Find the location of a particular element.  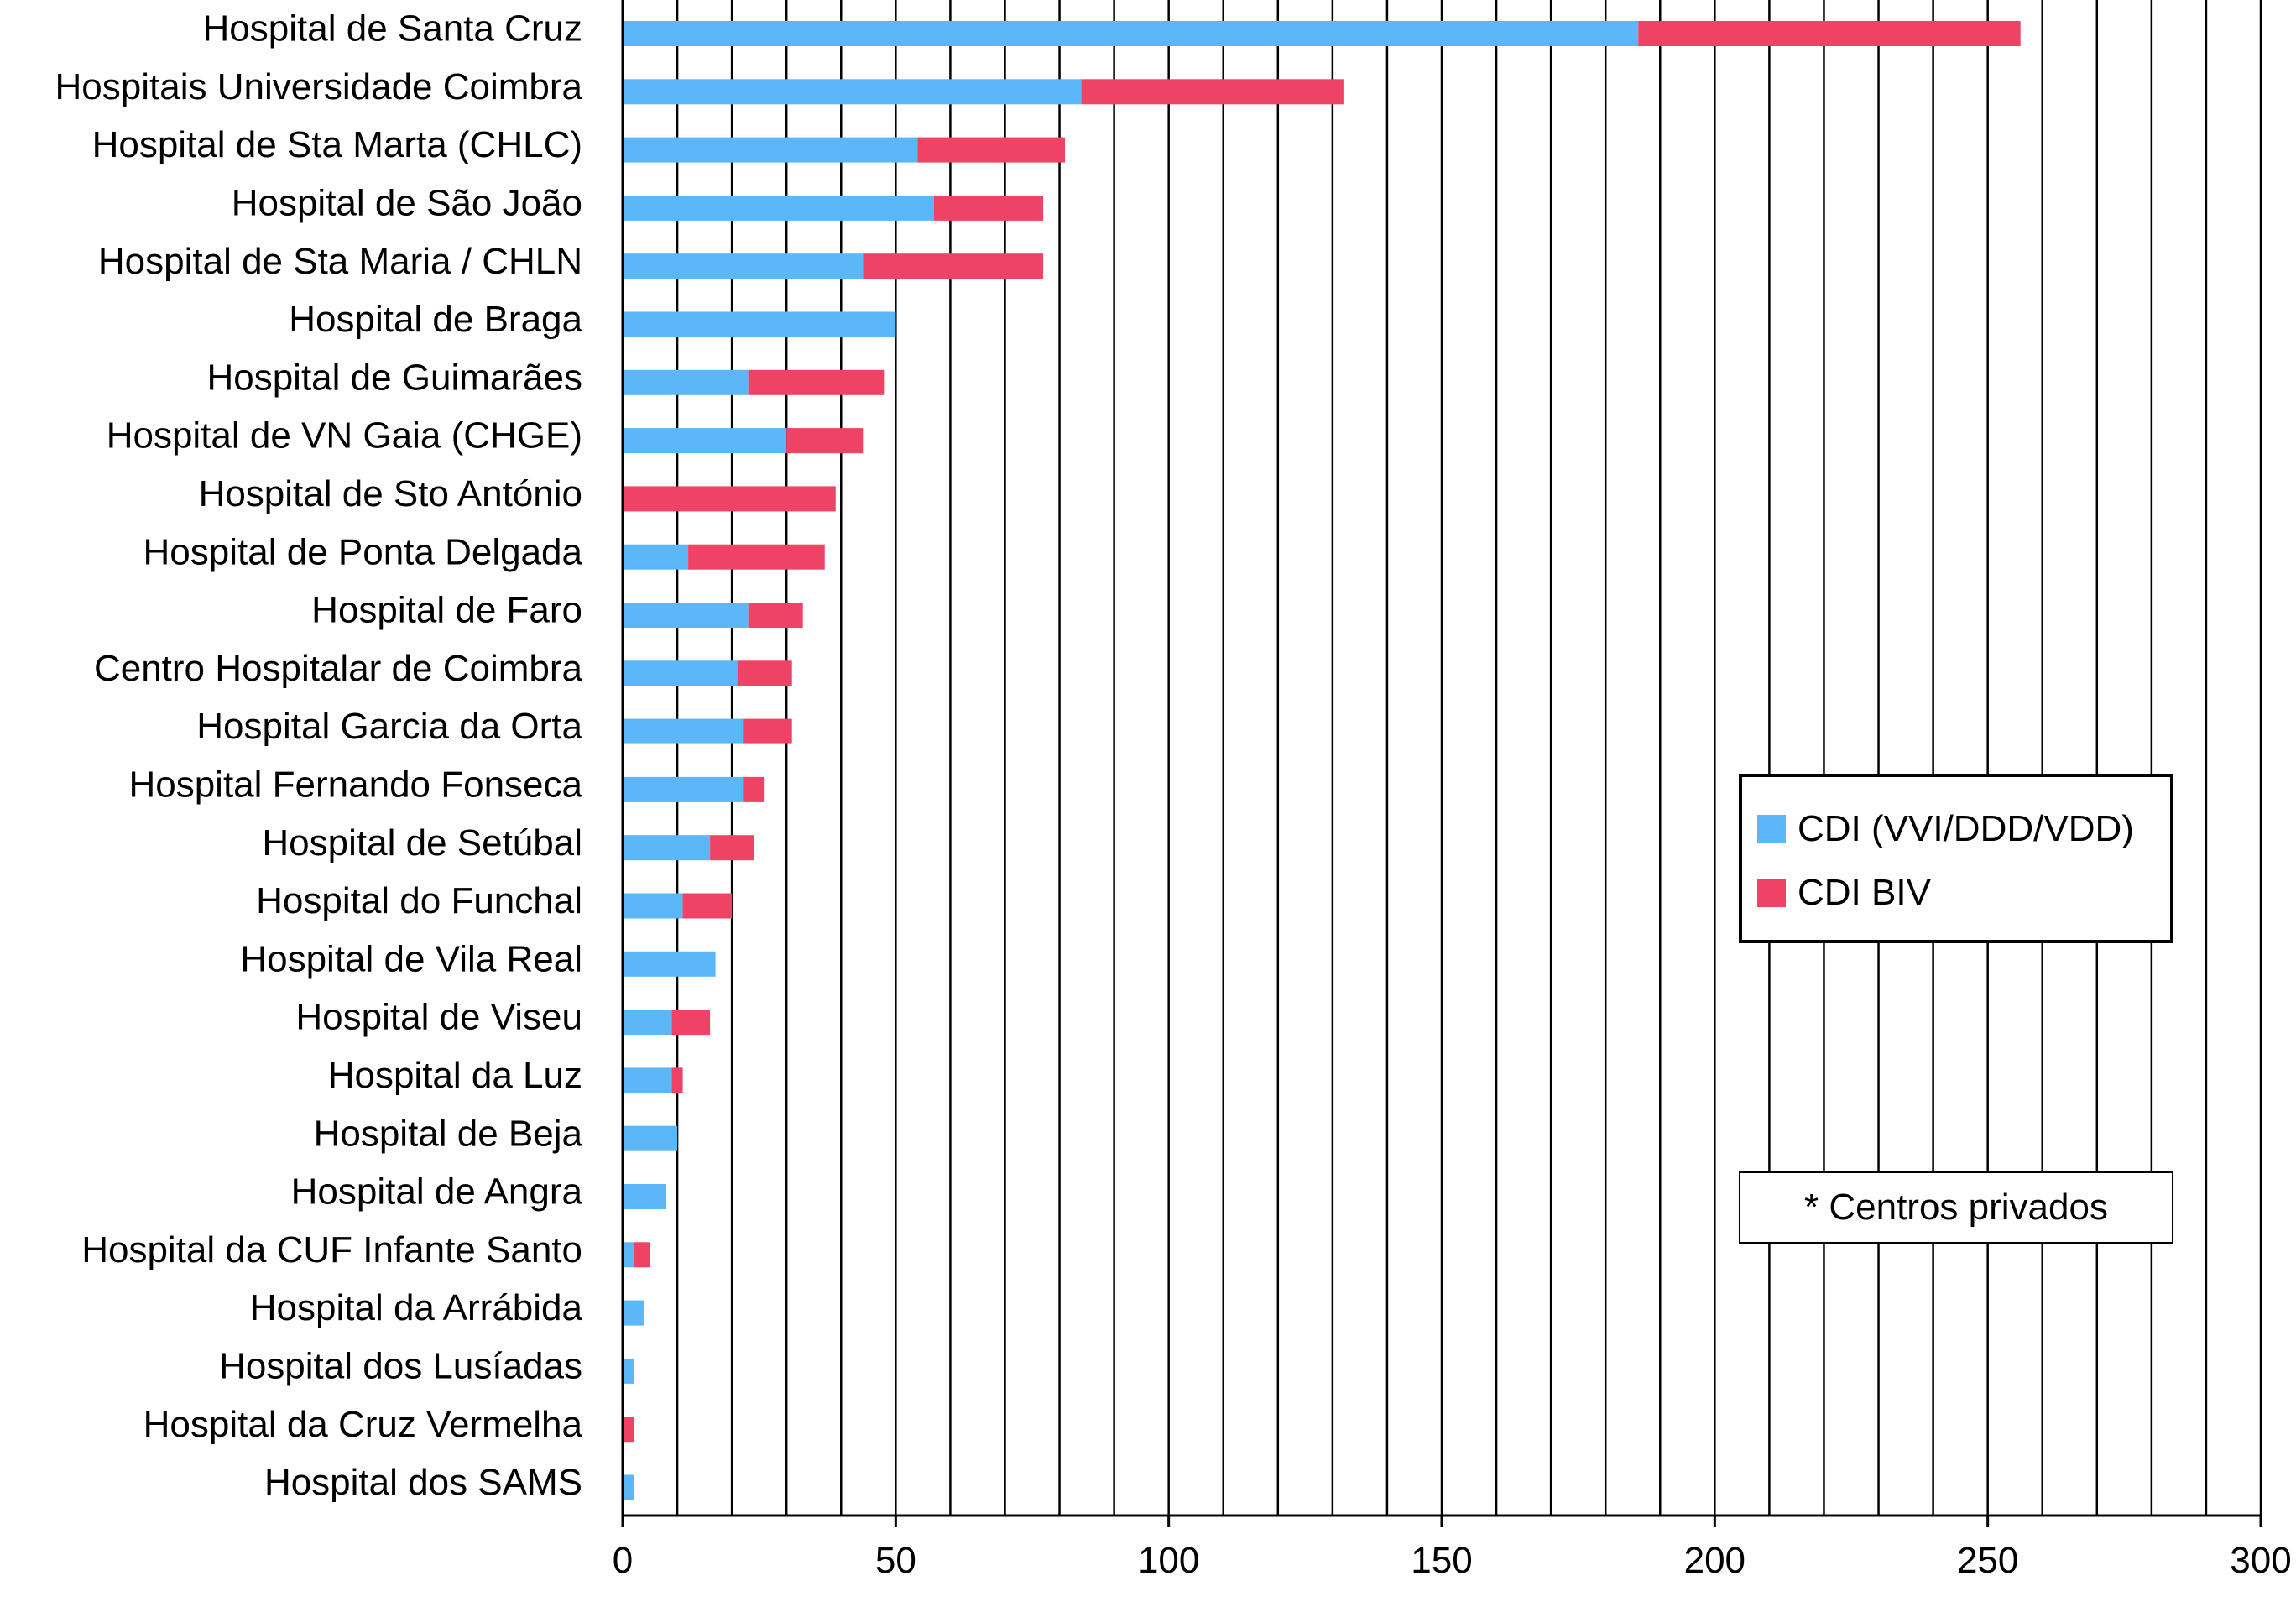

note-box: * Centros privados is located at coordinates (1956, 1207).